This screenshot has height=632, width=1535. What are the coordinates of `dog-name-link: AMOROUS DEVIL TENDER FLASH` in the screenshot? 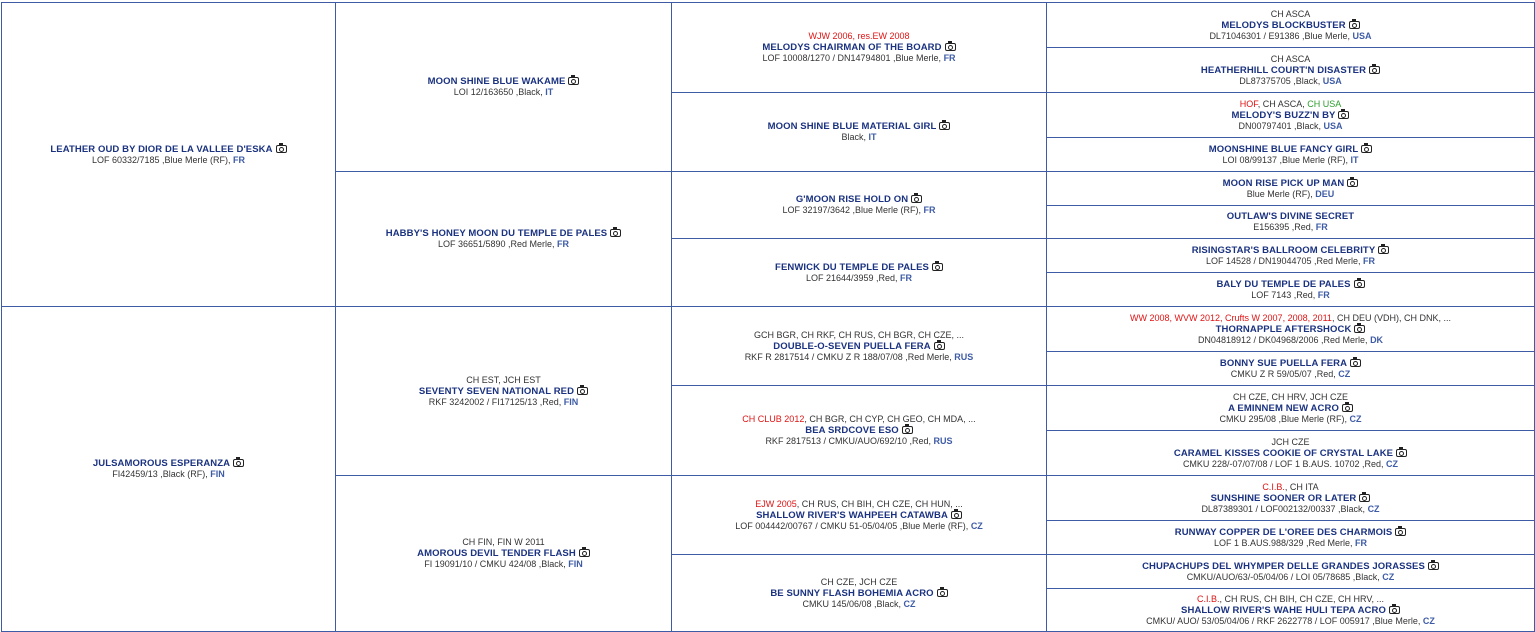 It's located at (496, 553).